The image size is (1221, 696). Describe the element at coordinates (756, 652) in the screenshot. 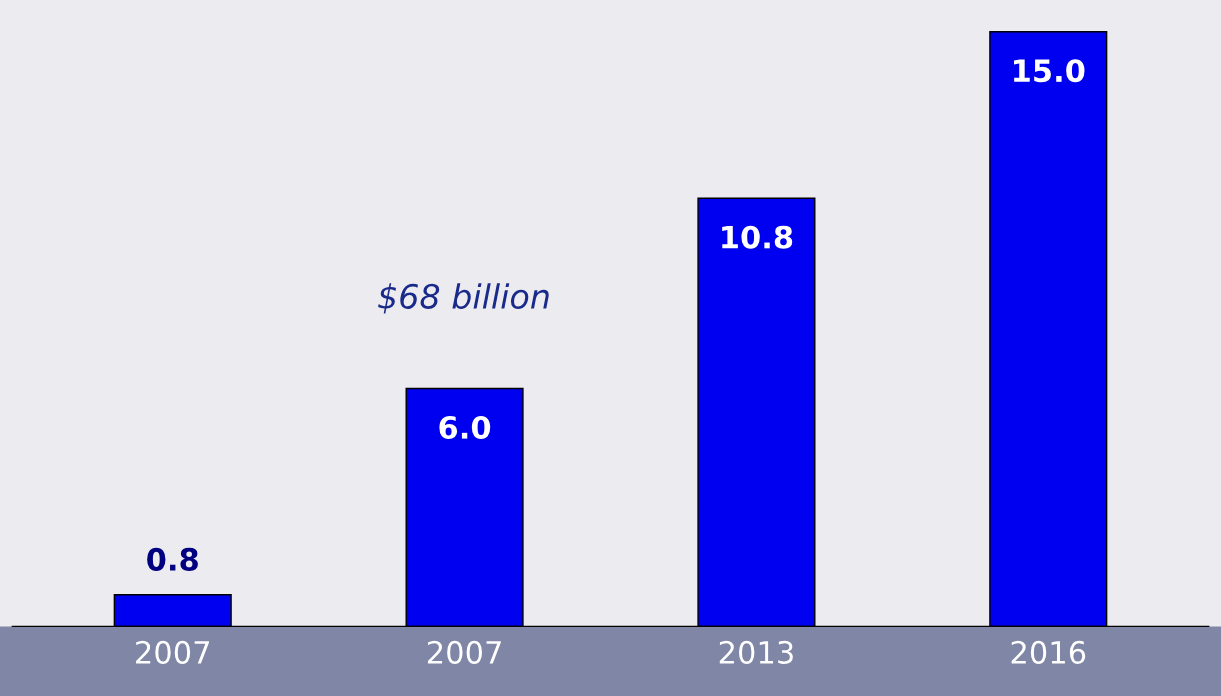

I see `x-tick-label: 2013` at that location.